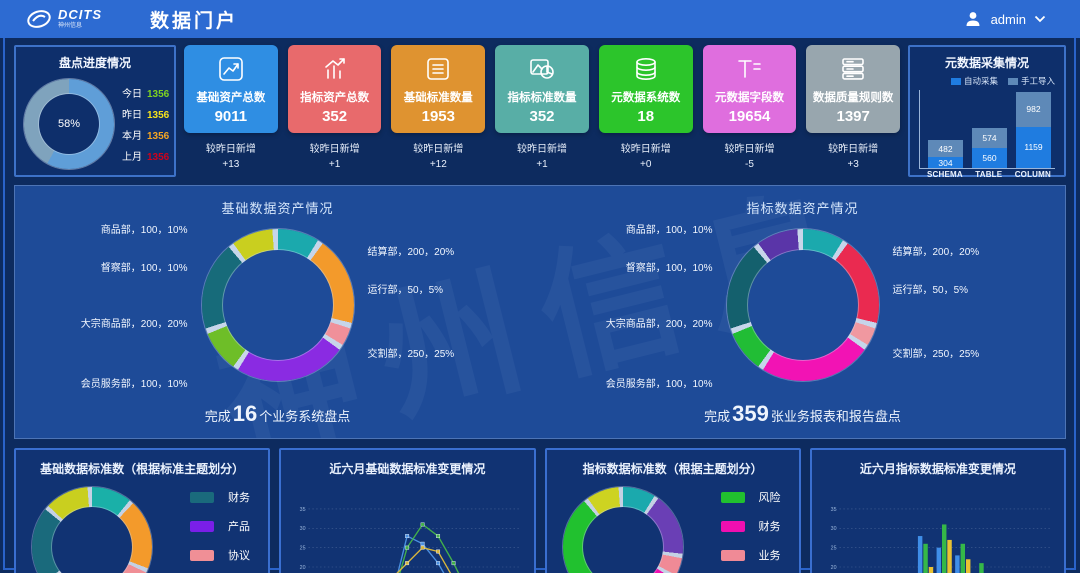 This screenshot has width=1080, height=573. I want to click on kpi-delta: 较昨日新增 +13, so click(230, 157).